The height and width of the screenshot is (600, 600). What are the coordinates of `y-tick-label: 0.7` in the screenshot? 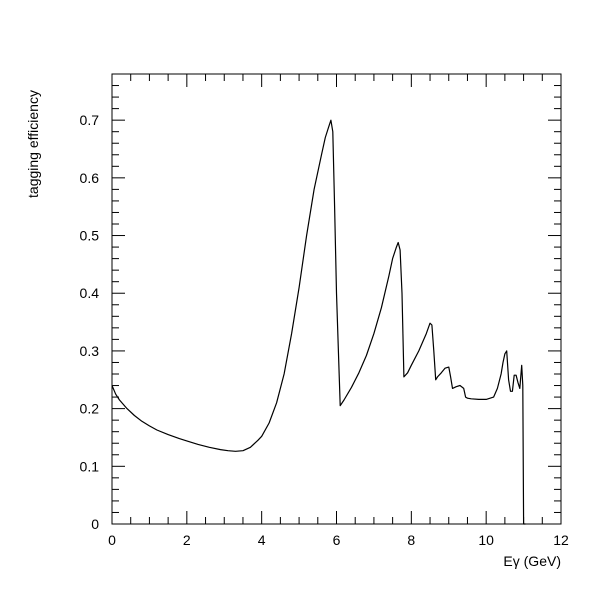 It's located at (90, 120).